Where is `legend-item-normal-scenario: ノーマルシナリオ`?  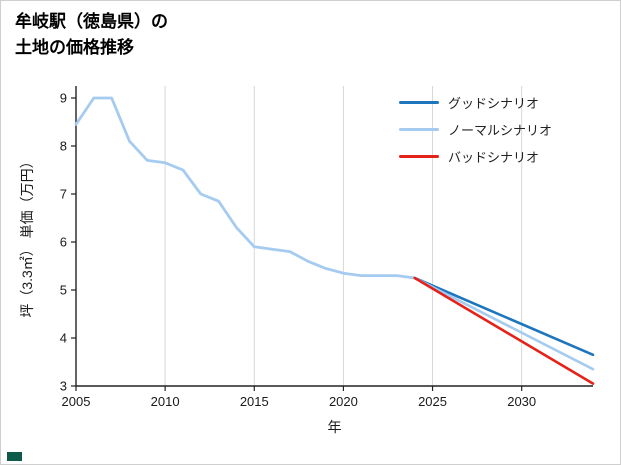
legend-item-normal-scenario: ノーマルシナリオ is located at coordinates (475, 129).